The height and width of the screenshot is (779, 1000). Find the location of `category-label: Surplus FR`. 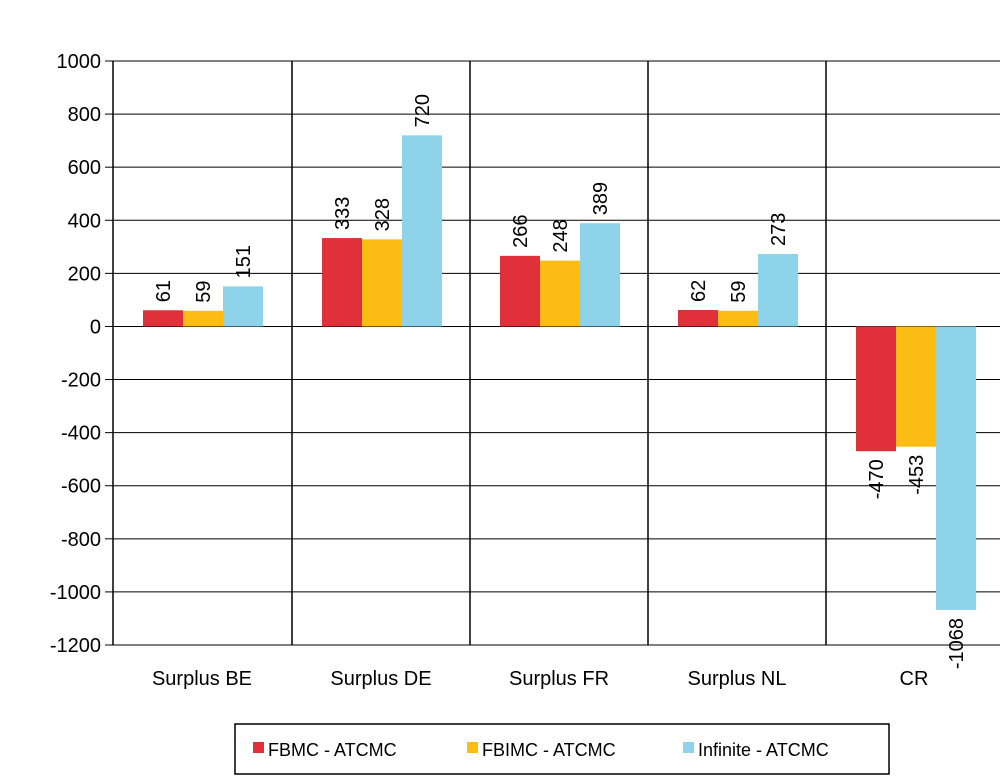

category-label: Surplus FR is located at coordinates (559, 679).